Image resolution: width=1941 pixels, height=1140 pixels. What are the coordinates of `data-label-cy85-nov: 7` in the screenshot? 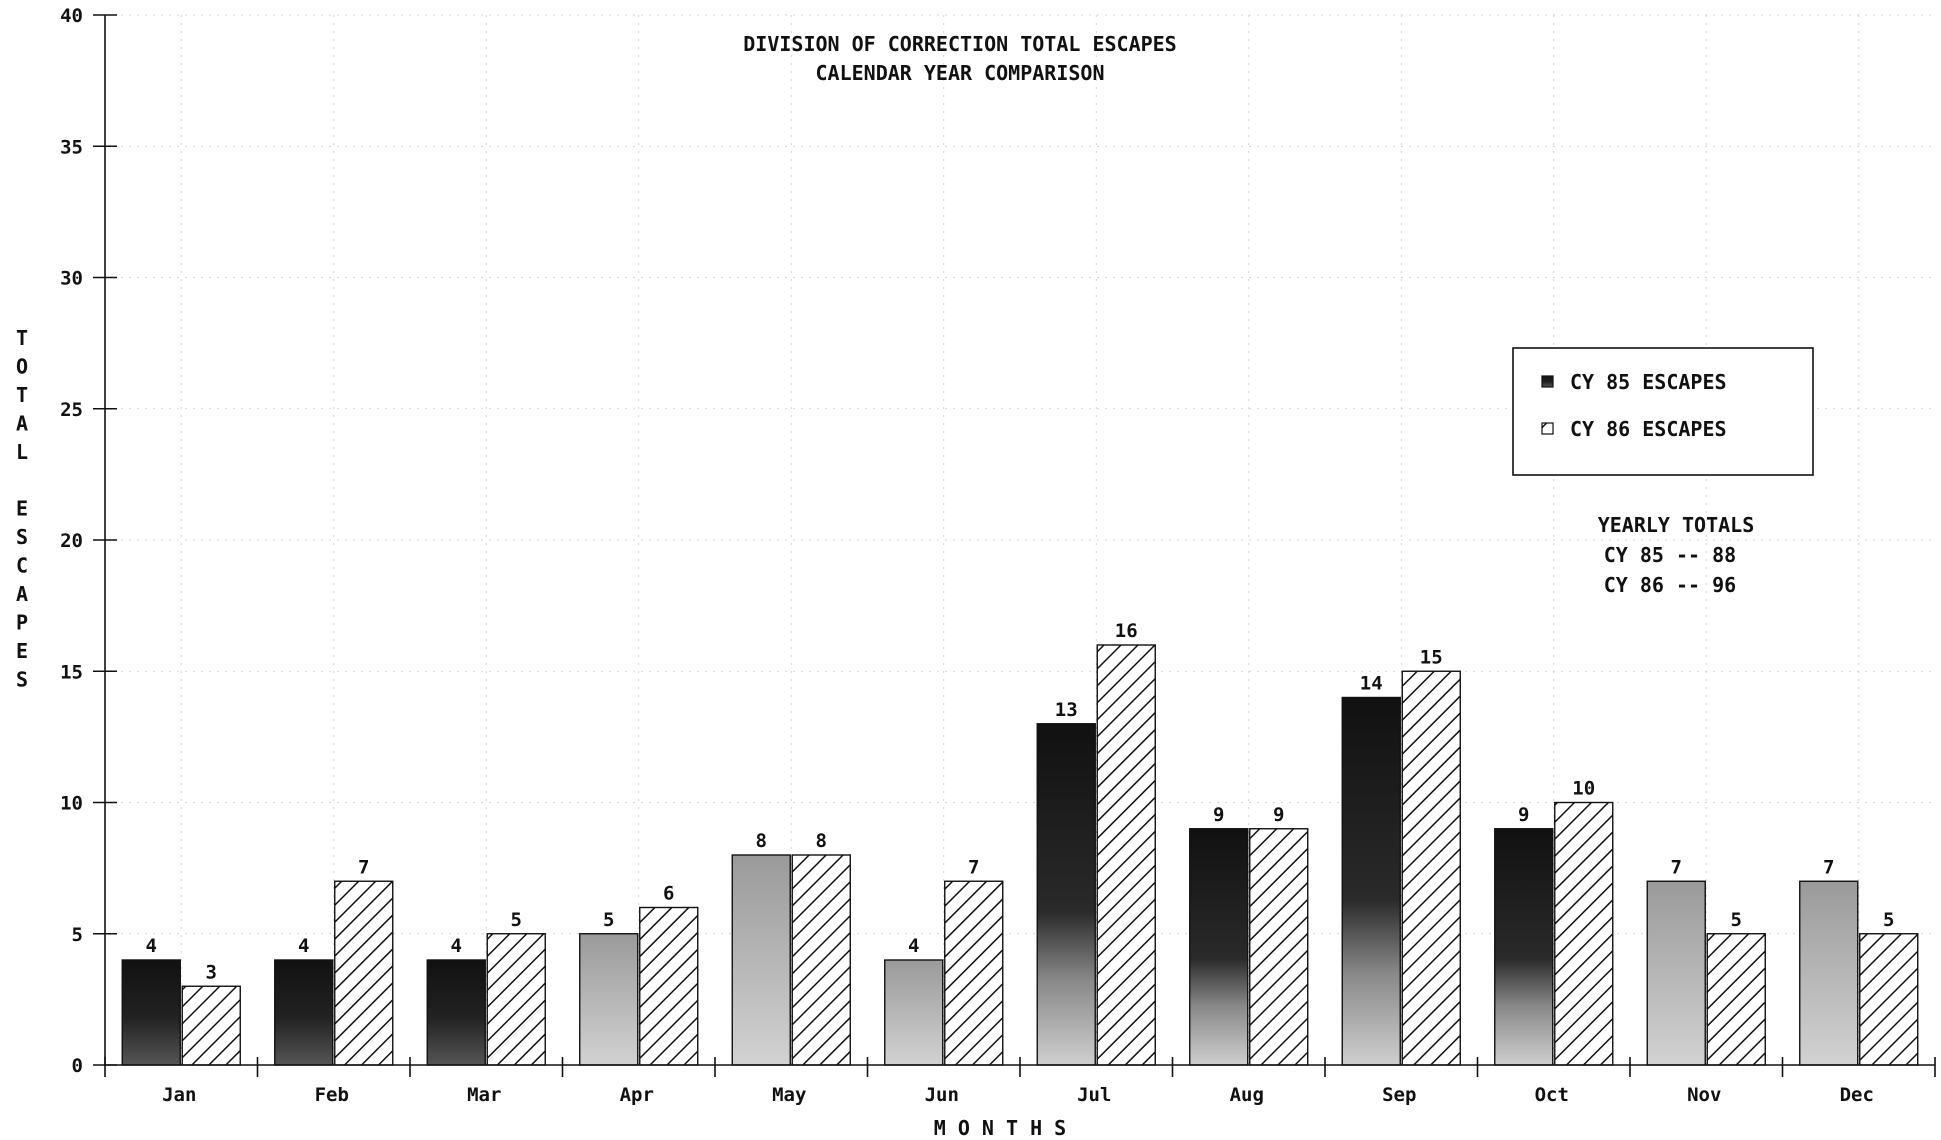 It's located at (1676, 867).